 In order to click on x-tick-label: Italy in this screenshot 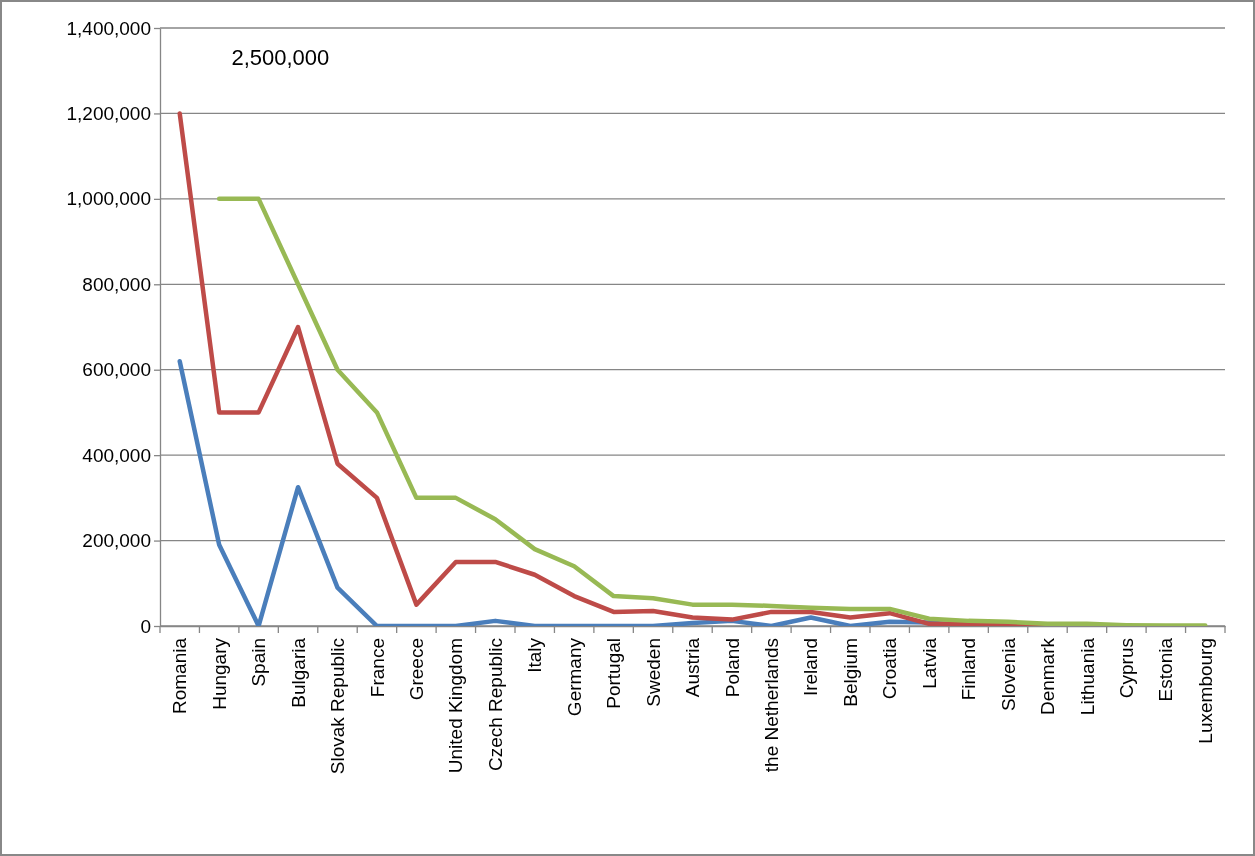, I will do `click(535, 655)`.